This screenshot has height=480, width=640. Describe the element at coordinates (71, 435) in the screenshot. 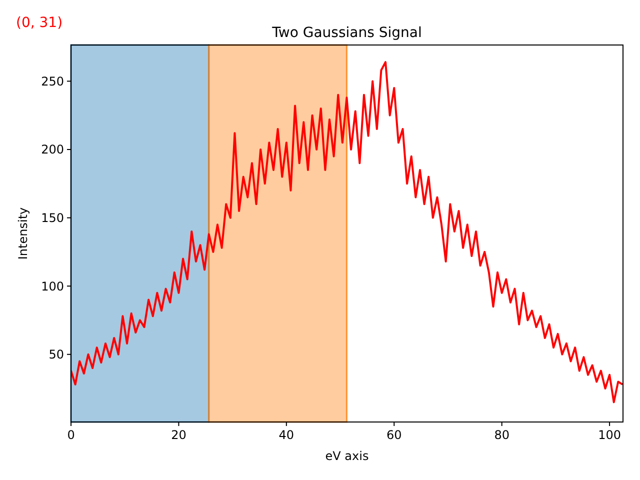

I see `x-tick-label: 0` at that location.